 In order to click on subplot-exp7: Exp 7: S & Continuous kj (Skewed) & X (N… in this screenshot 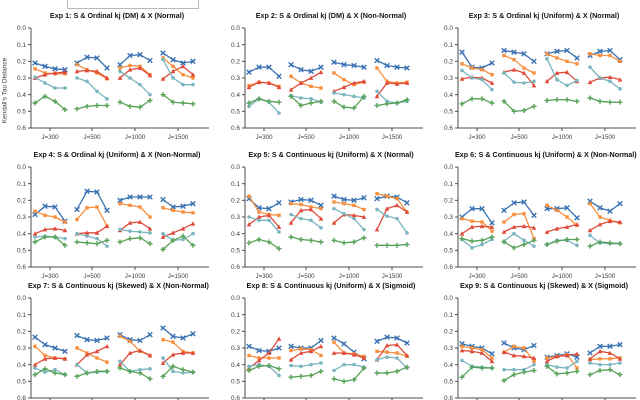, I will do `click(106, 340)`.